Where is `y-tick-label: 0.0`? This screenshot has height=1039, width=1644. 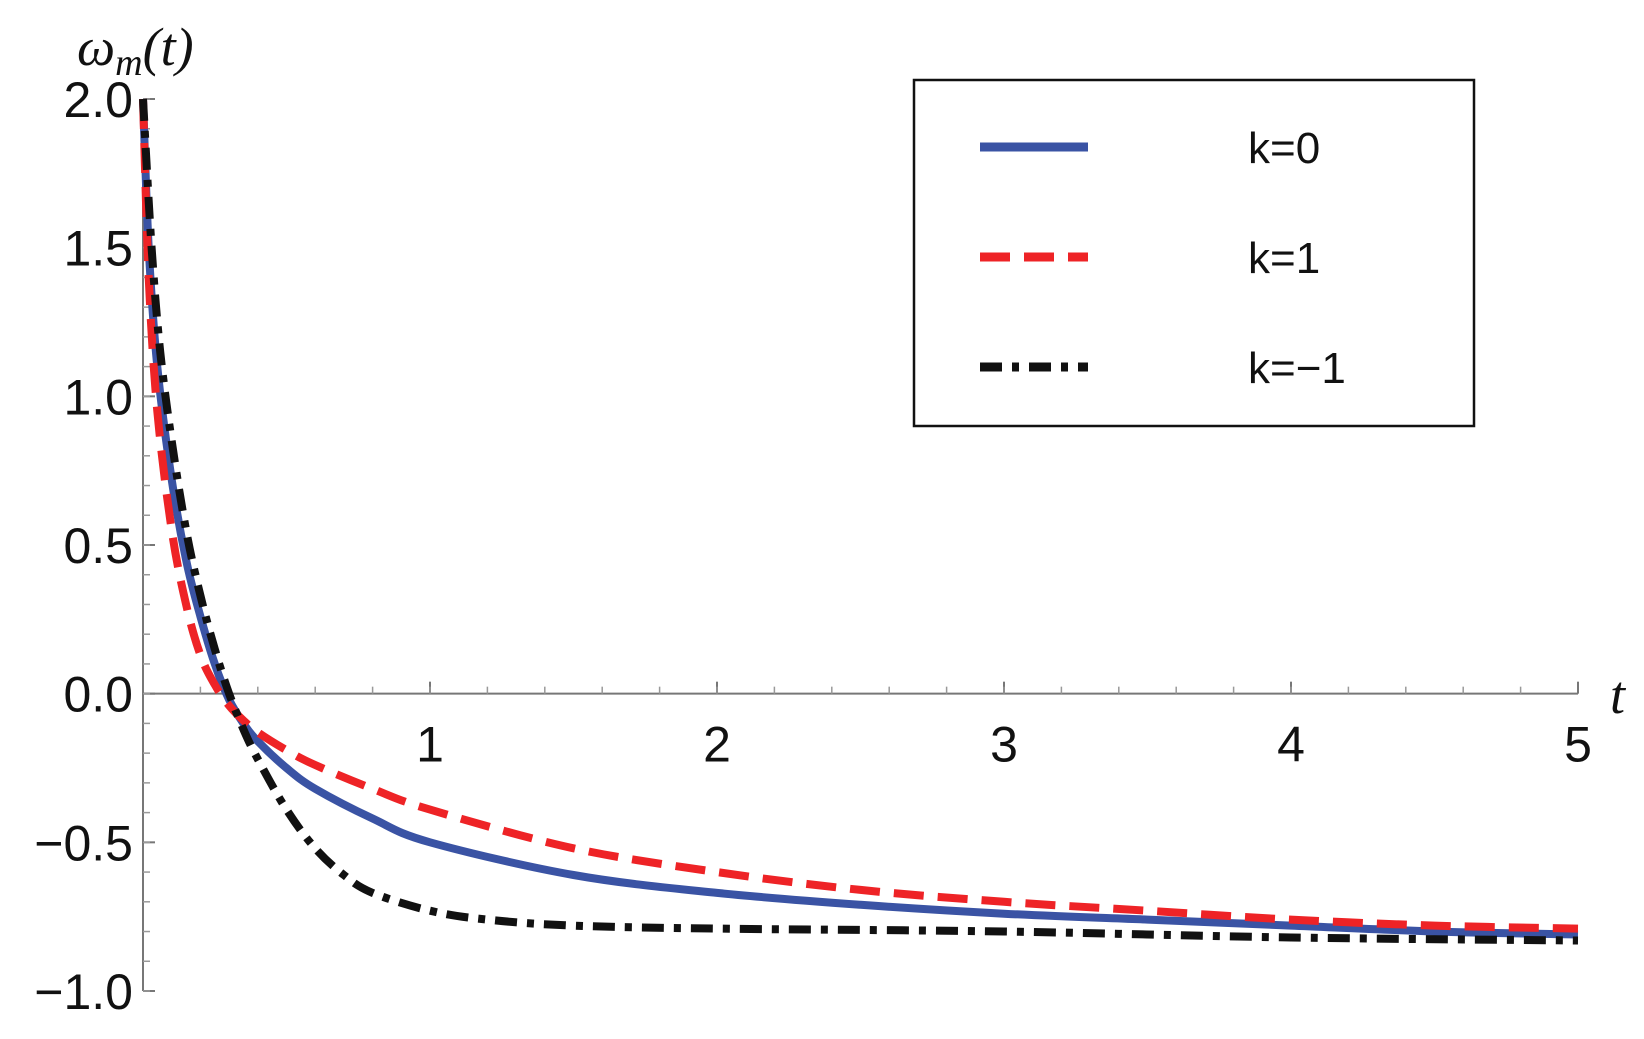 y-tick-label: 0.0 is located at coordinates (98, 695).